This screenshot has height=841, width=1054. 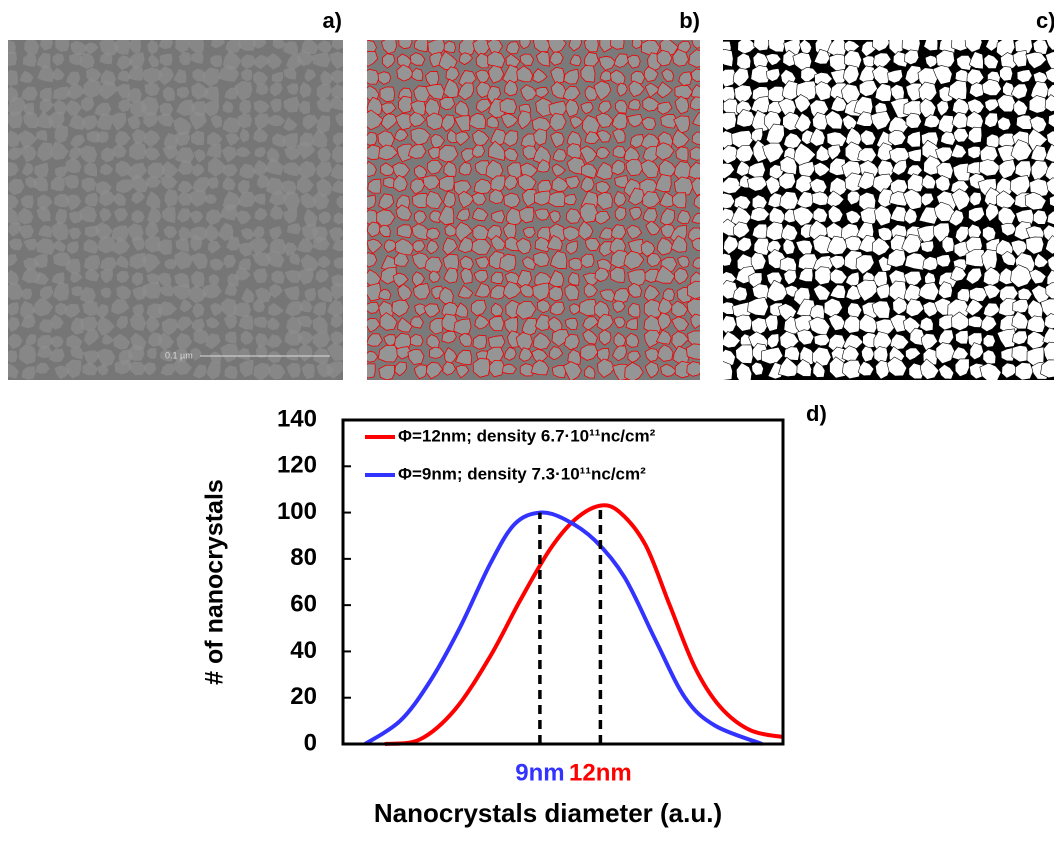 I want to click on scale-bar-label: 0.1 µm, so click(x=179, y=355).